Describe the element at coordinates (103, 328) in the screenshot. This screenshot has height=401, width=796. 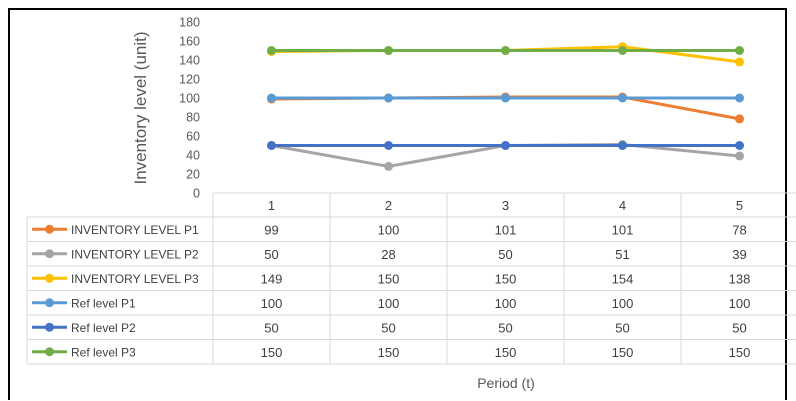
I see `legend-label: Ref level P2` at that location.